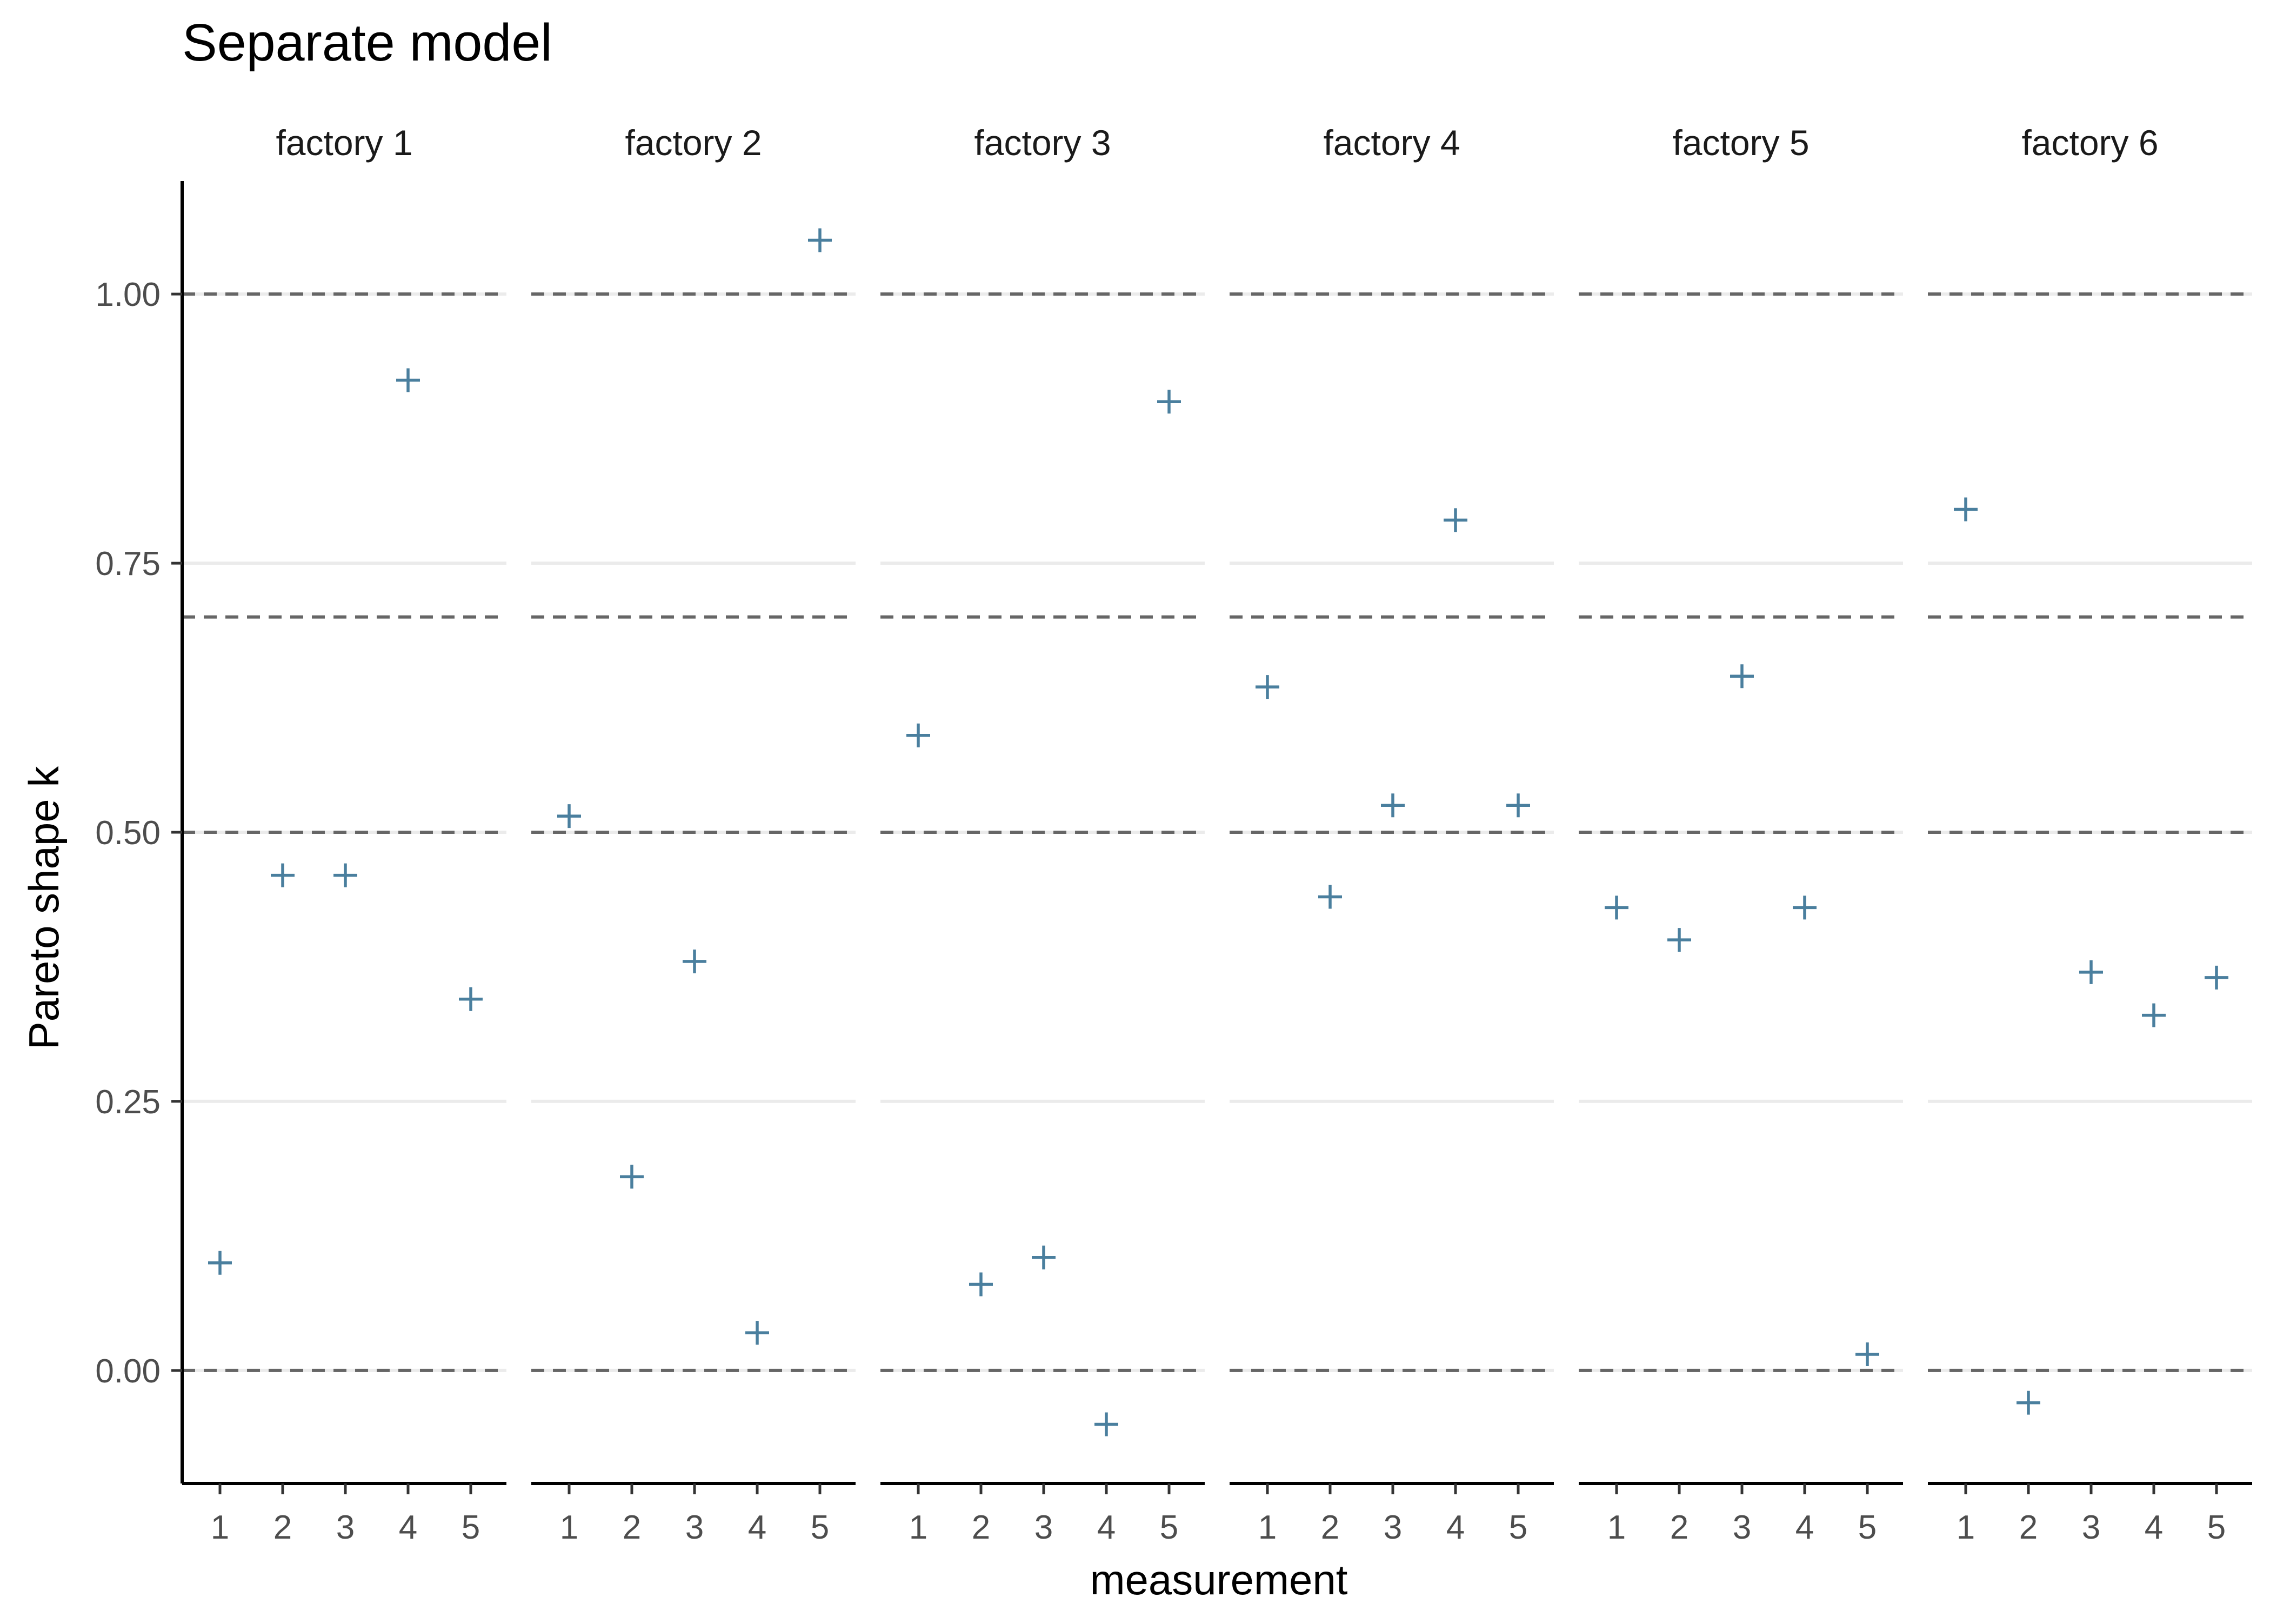 Image resolution: width=2270 pixels, height=1624 pixels. Describe the element at coordinates (1042, 835) in the screenshot. I see `facet-panel-3: factory 3 1 2 3 4 5` at that location.